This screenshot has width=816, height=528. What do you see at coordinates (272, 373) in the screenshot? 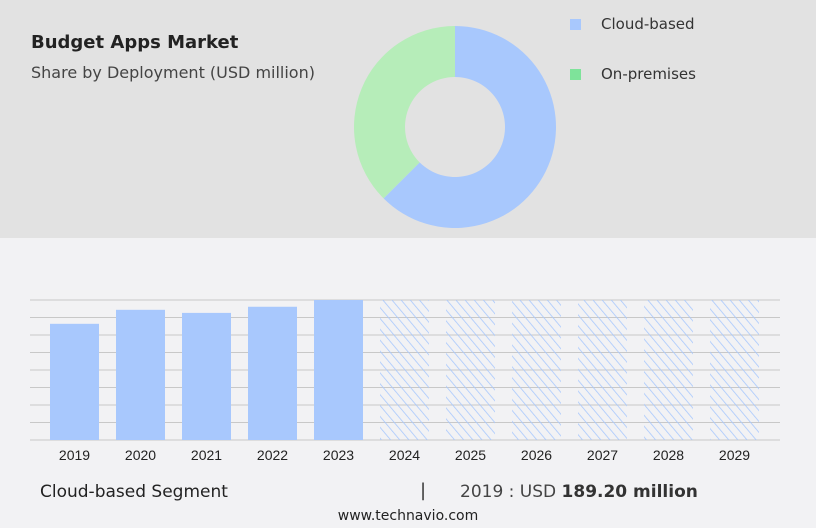
I see `bar-2022` at bounding box center [272, 373].